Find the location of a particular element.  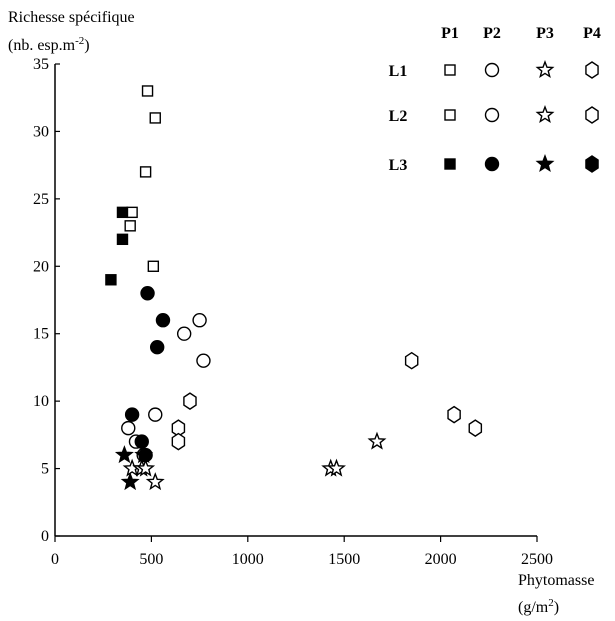

y-tick-label: 30 is located at coordinates (41, 131).